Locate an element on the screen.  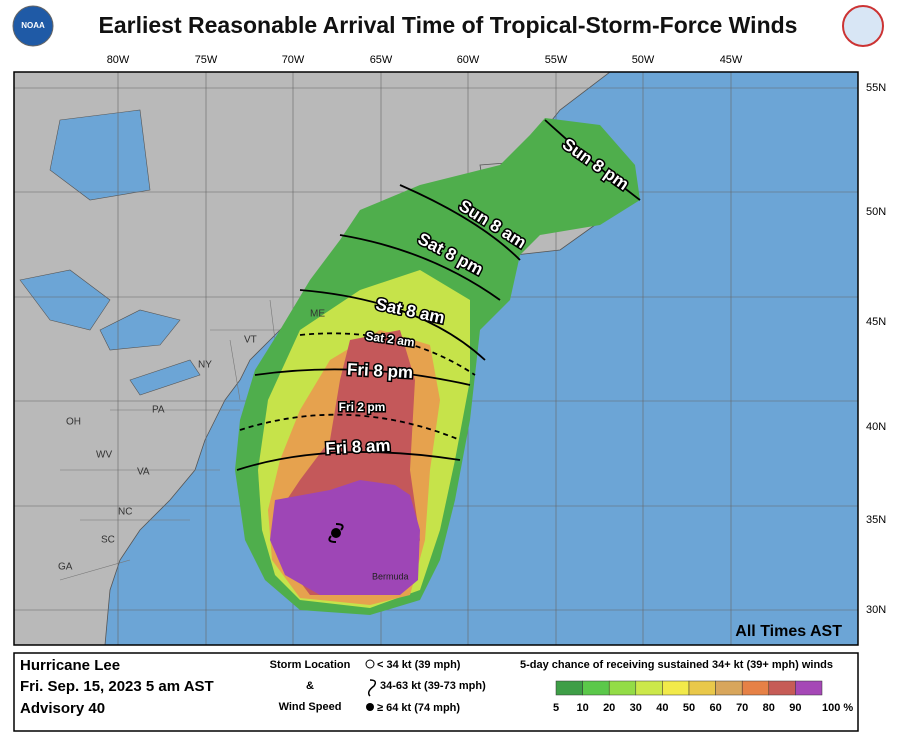
symbol-title: Wind Speed is located at coordinates (310, 707).